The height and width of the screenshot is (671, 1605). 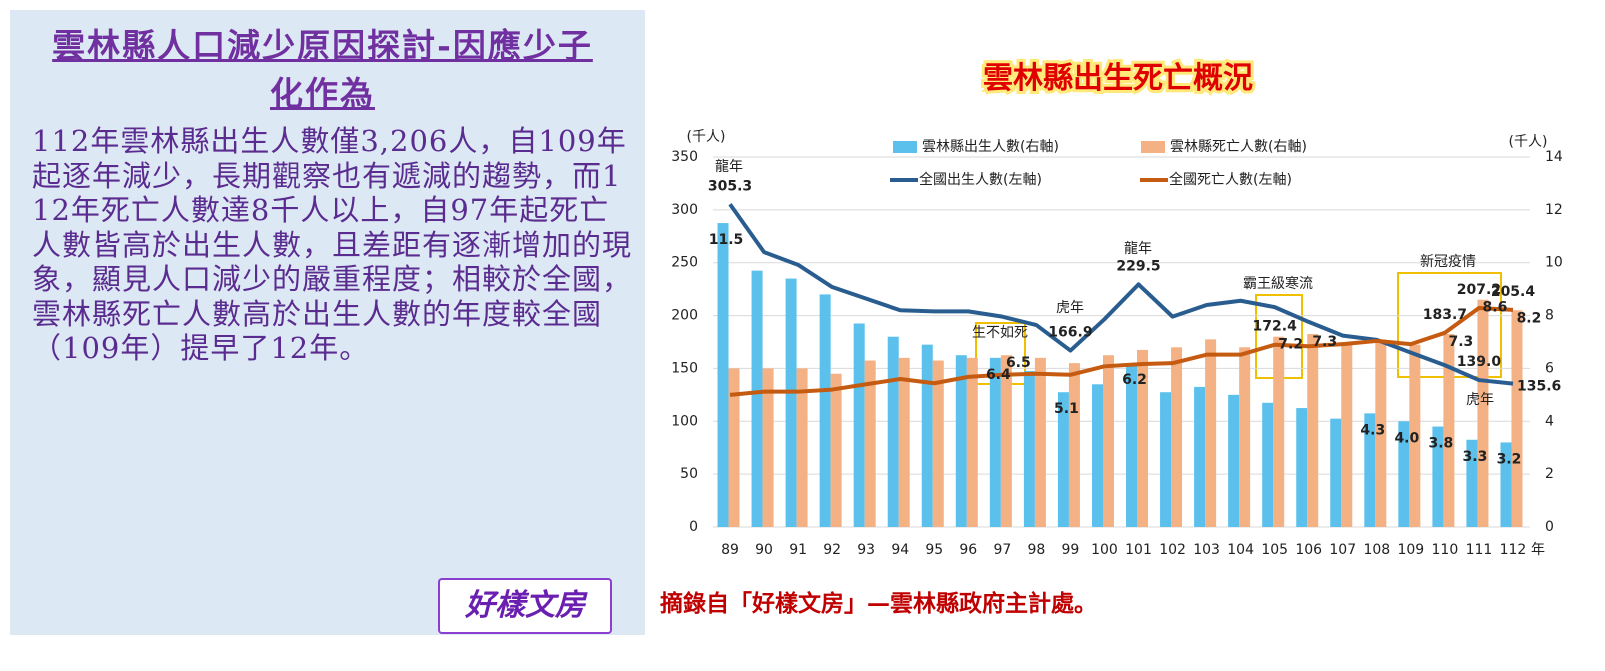 I want to click on data-label: 4.3, so click(x=1372, y=430).